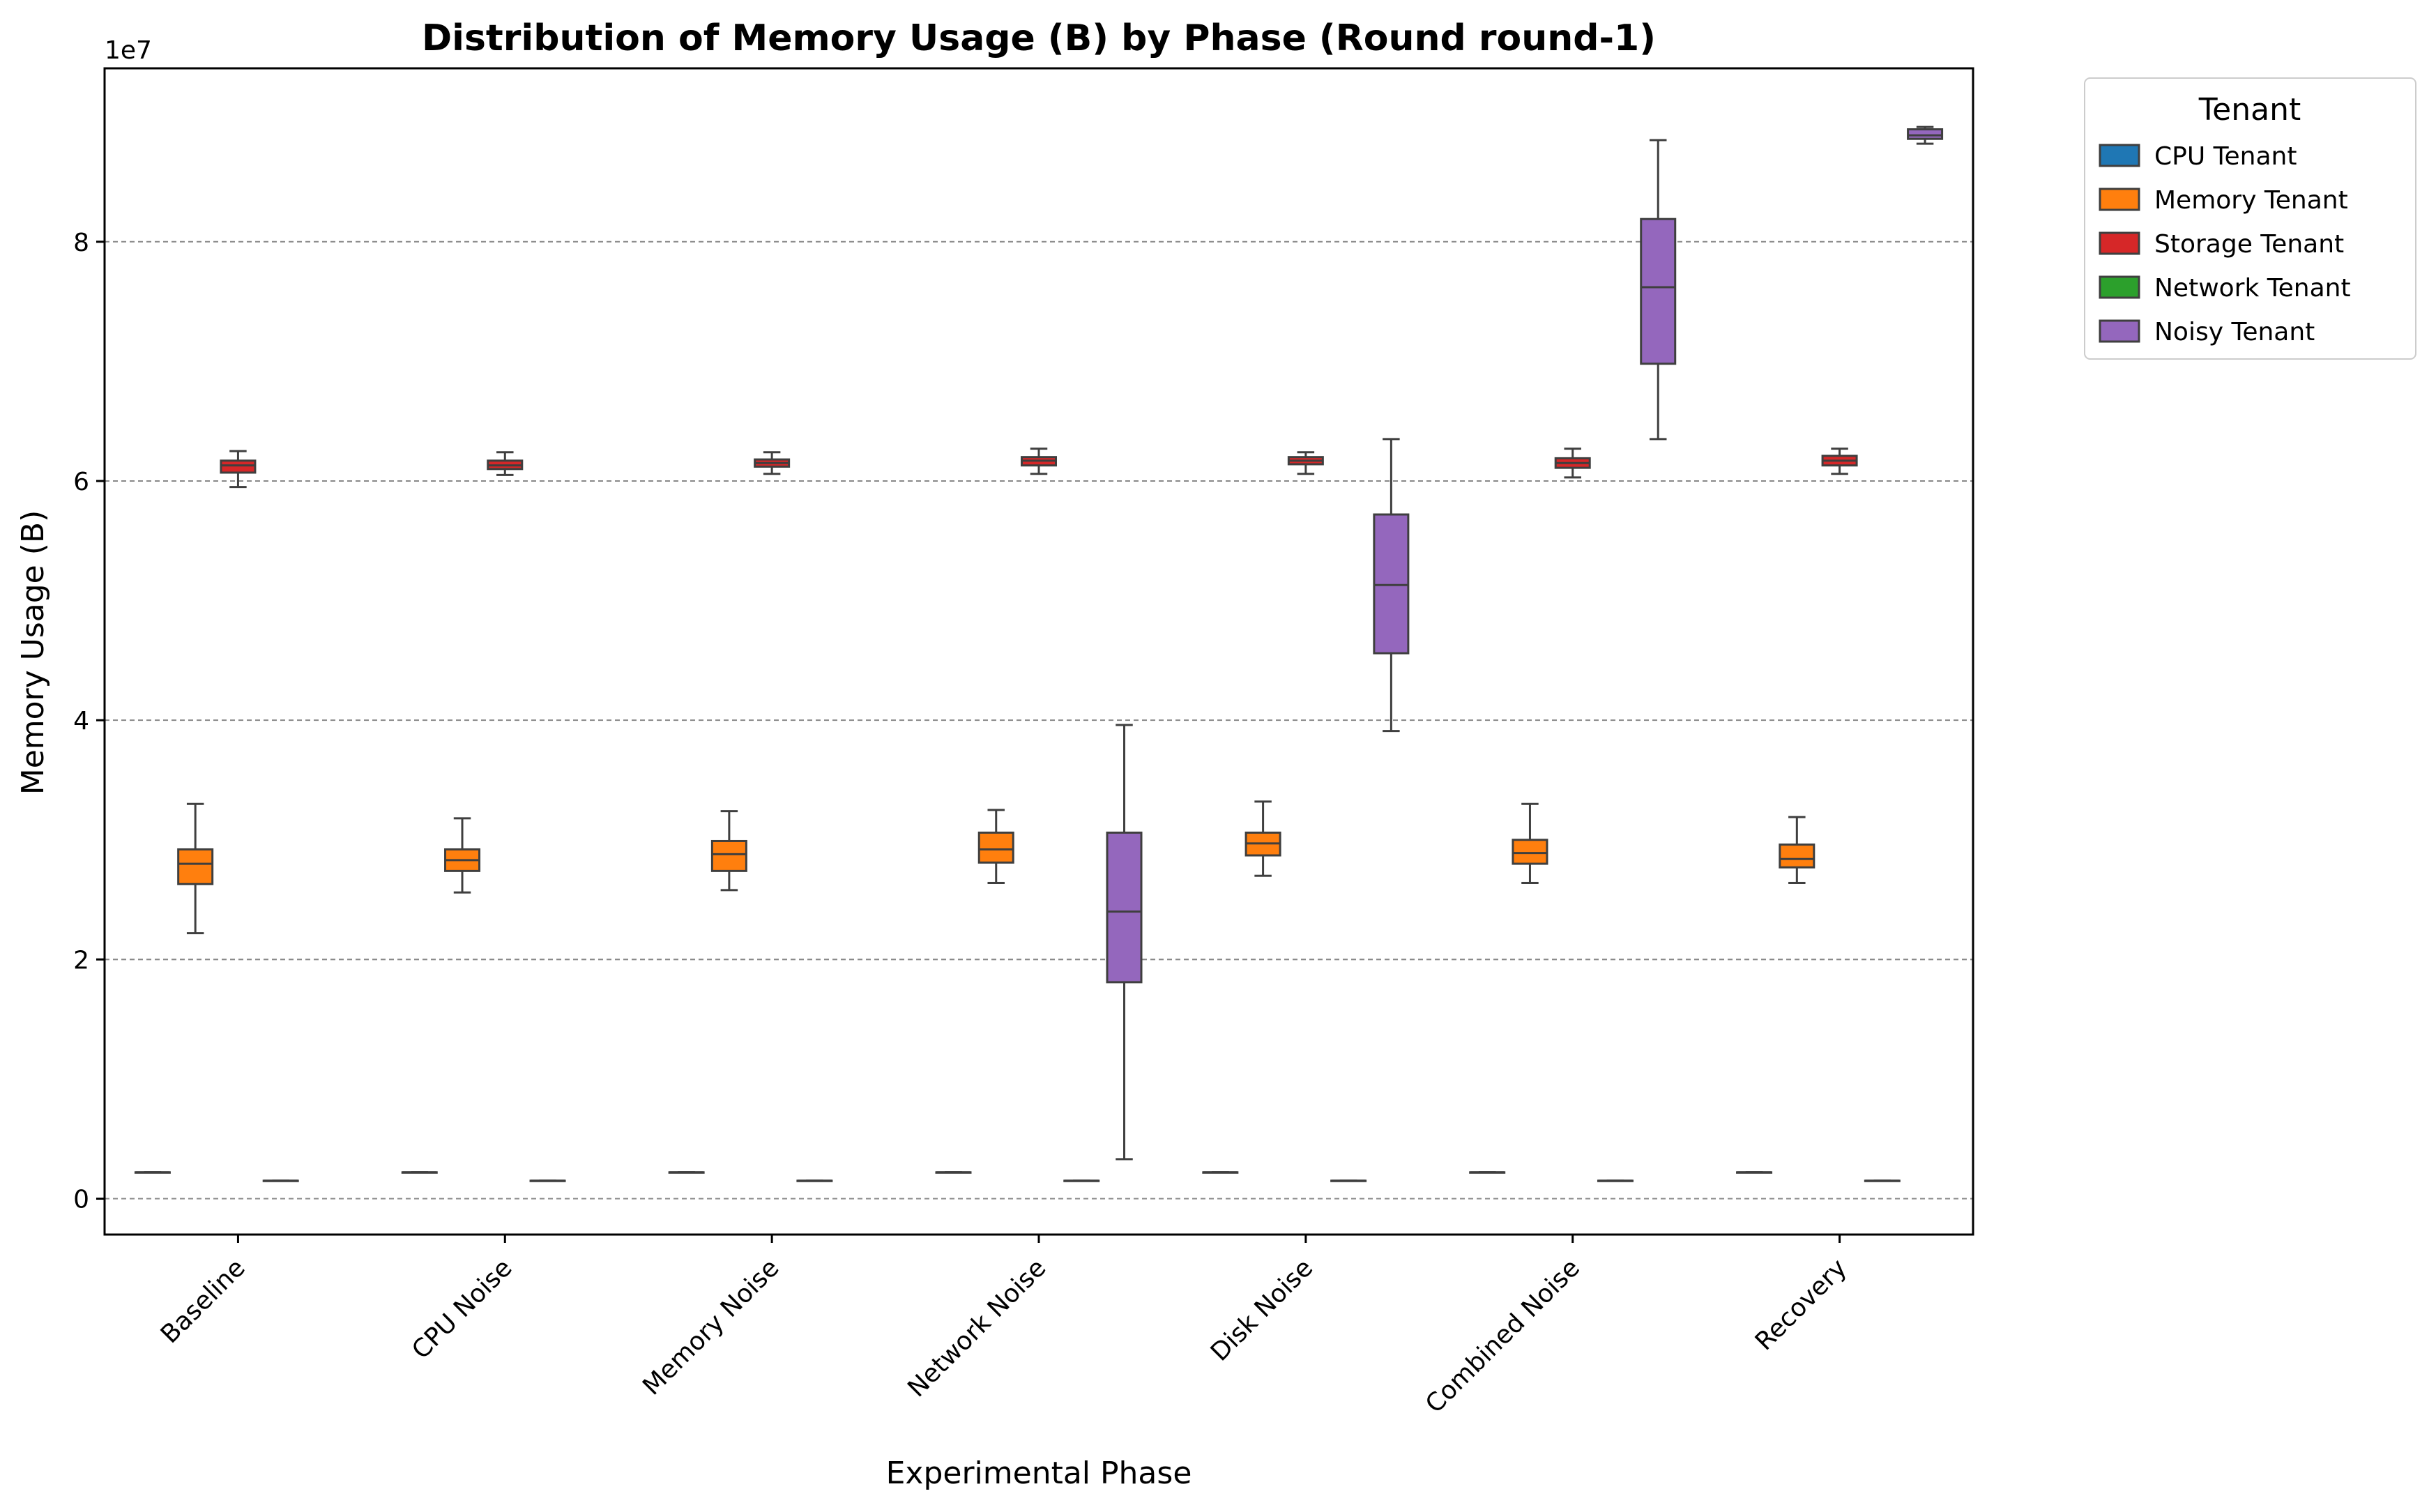 Image resolution: width=2436 pixels, height=1512 pixels. I want to click on series-storage-tenant, so click(1039, 468).